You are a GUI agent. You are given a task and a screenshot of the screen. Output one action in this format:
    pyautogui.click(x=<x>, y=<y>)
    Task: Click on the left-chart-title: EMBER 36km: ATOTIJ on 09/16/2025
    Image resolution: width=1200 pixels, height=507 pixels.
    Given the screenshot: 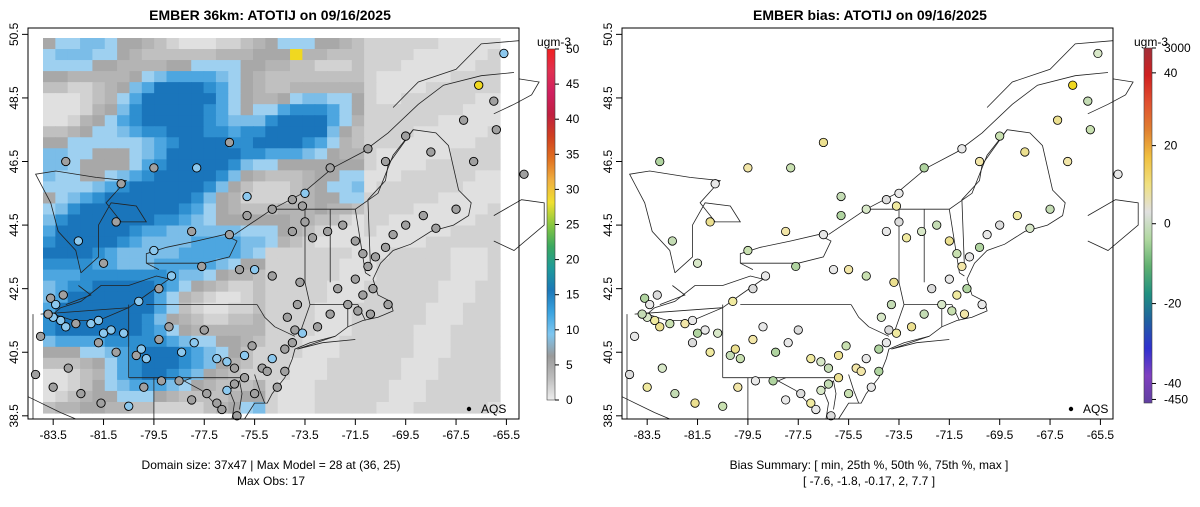 What is the action you would take?
    pyautogui.click(x=270, y=15)
    